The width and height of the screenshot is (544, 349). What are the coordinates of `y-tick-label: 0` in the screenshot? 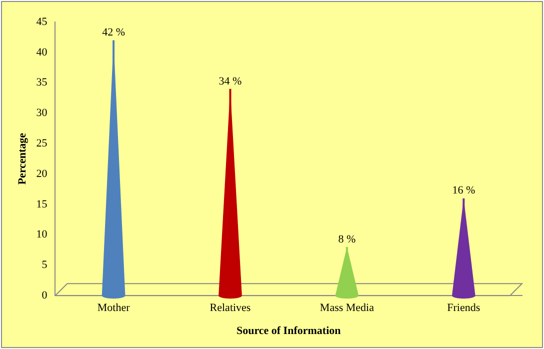 It's located at (45, 295).